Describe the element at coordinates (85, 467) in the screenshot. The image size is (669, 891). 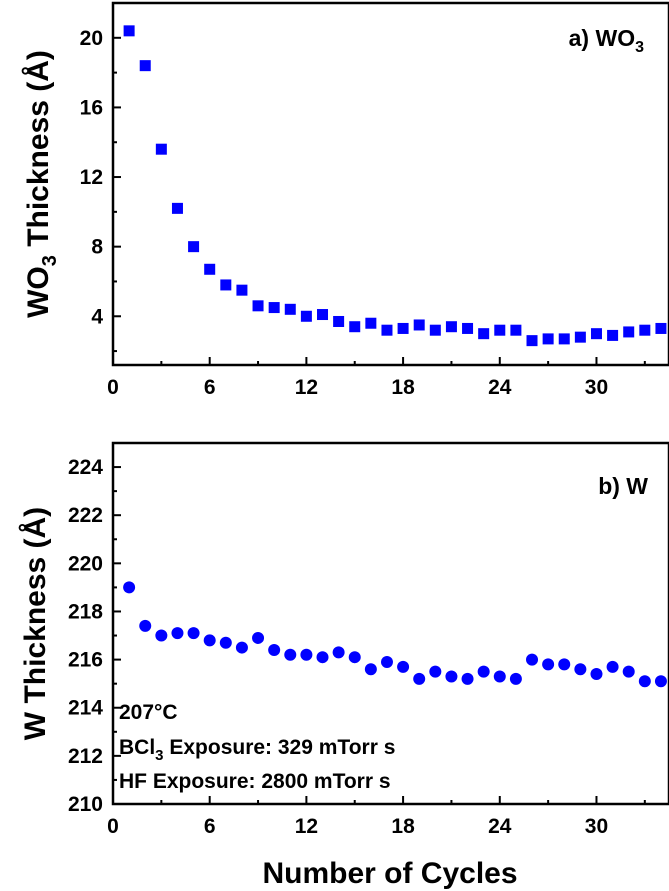
I see `y-tick-label: 224` at that location.